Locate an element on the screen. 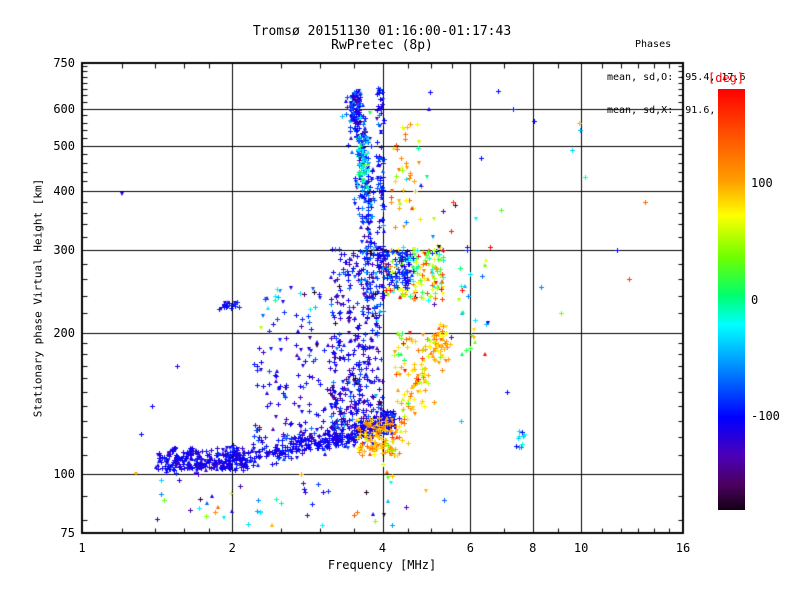 Image resolution: width=800 pixels, height=600 pixels. x-tick-label: 8 is located at coordinates (533, 548).